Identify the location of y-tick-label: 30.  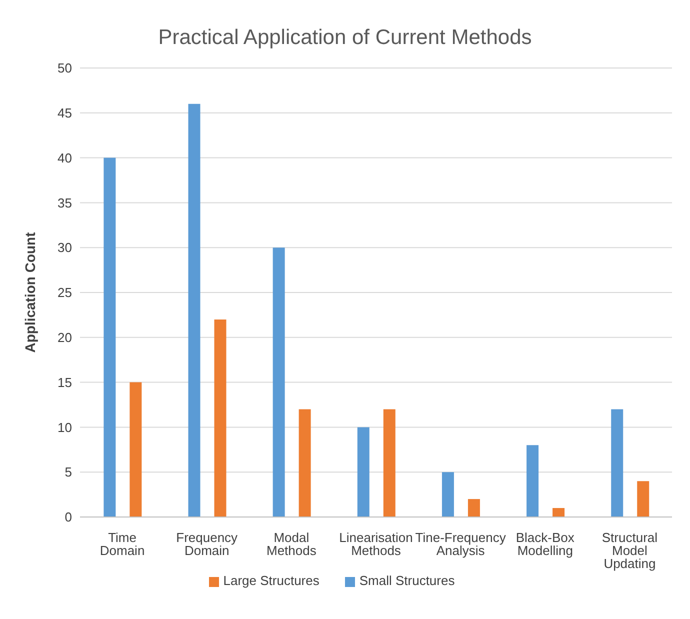
(65, 248).